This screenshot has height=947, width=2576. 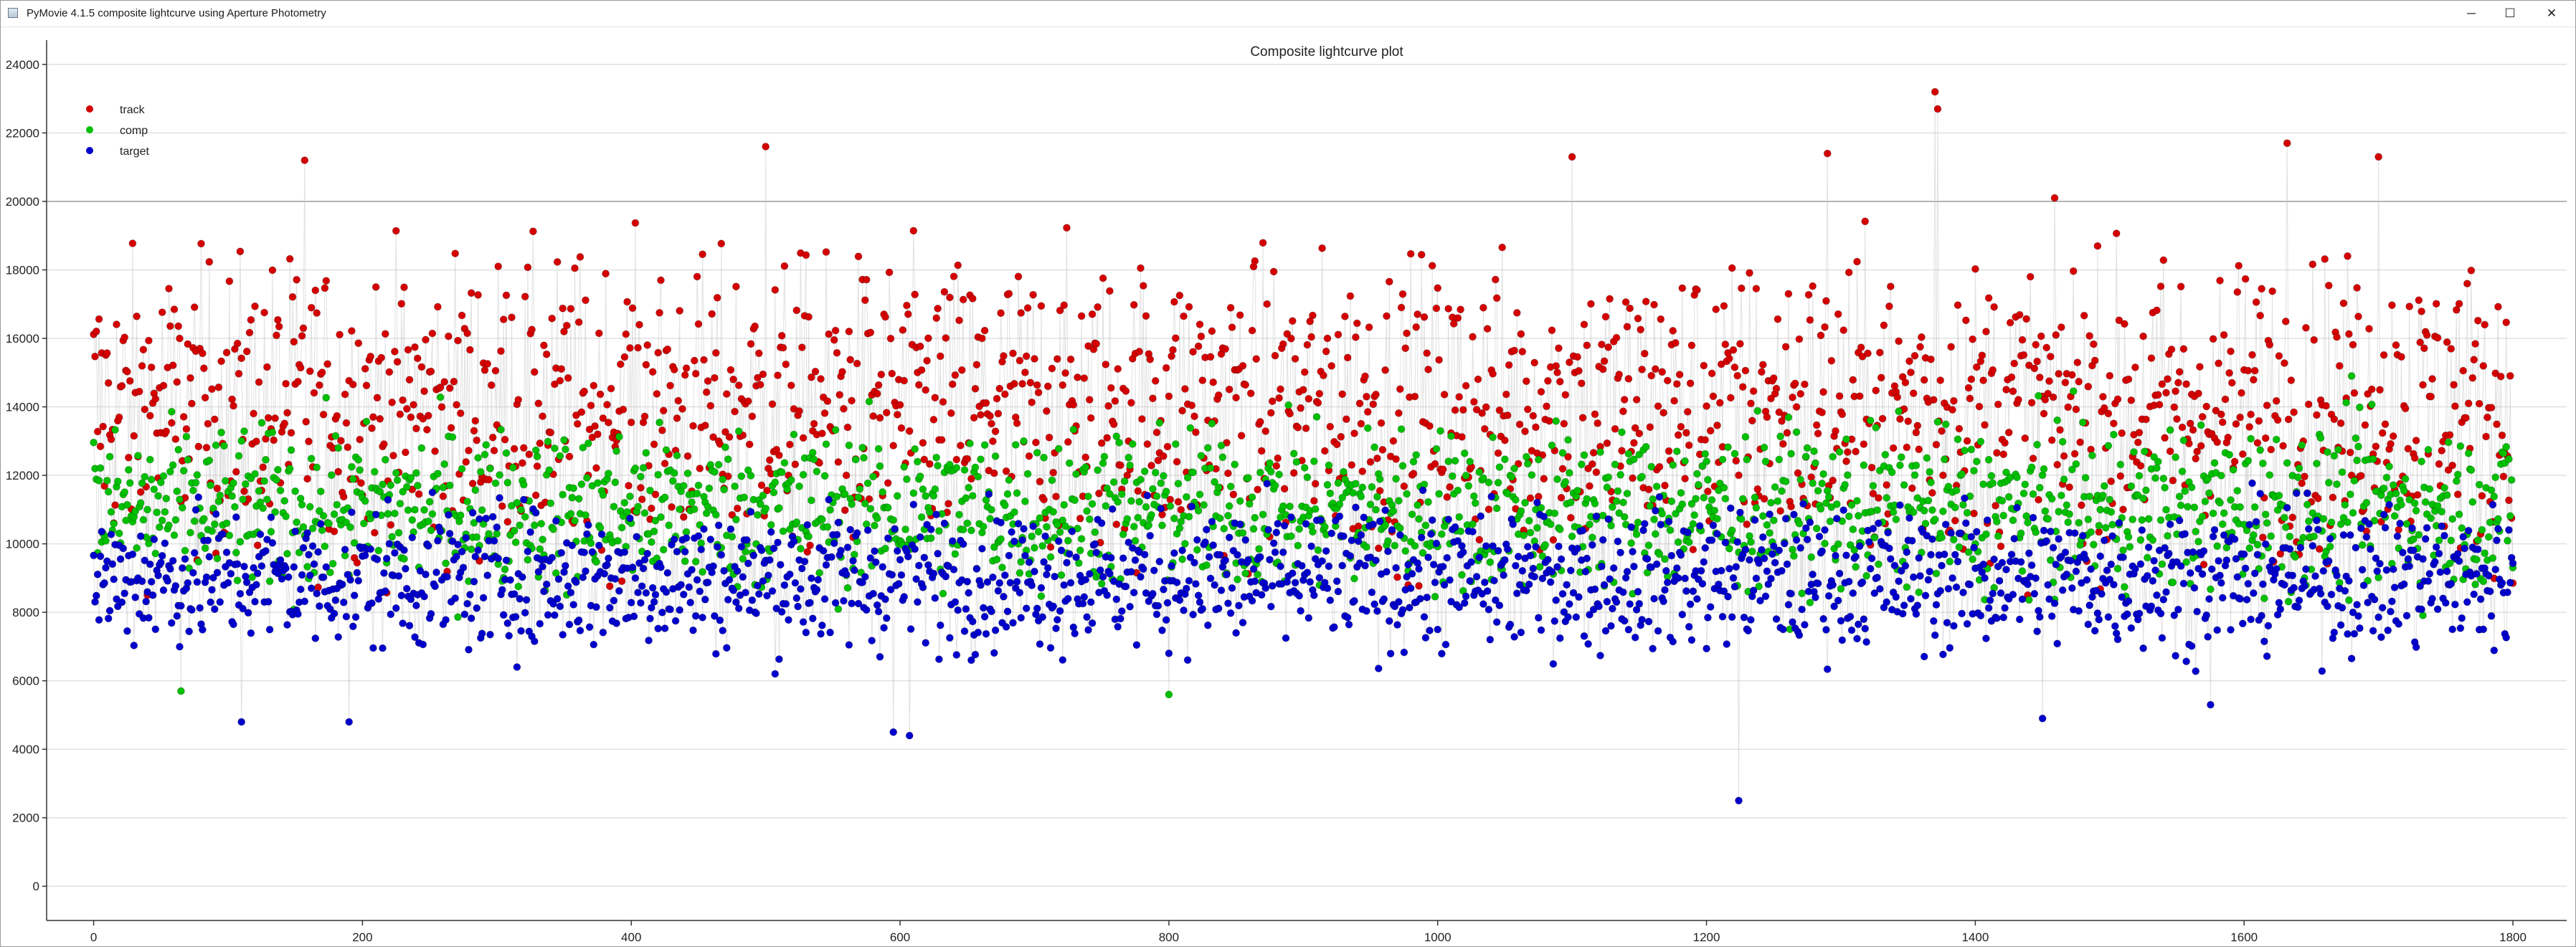 I want to click on close-button: ✕, so click(x=2551, y=14).